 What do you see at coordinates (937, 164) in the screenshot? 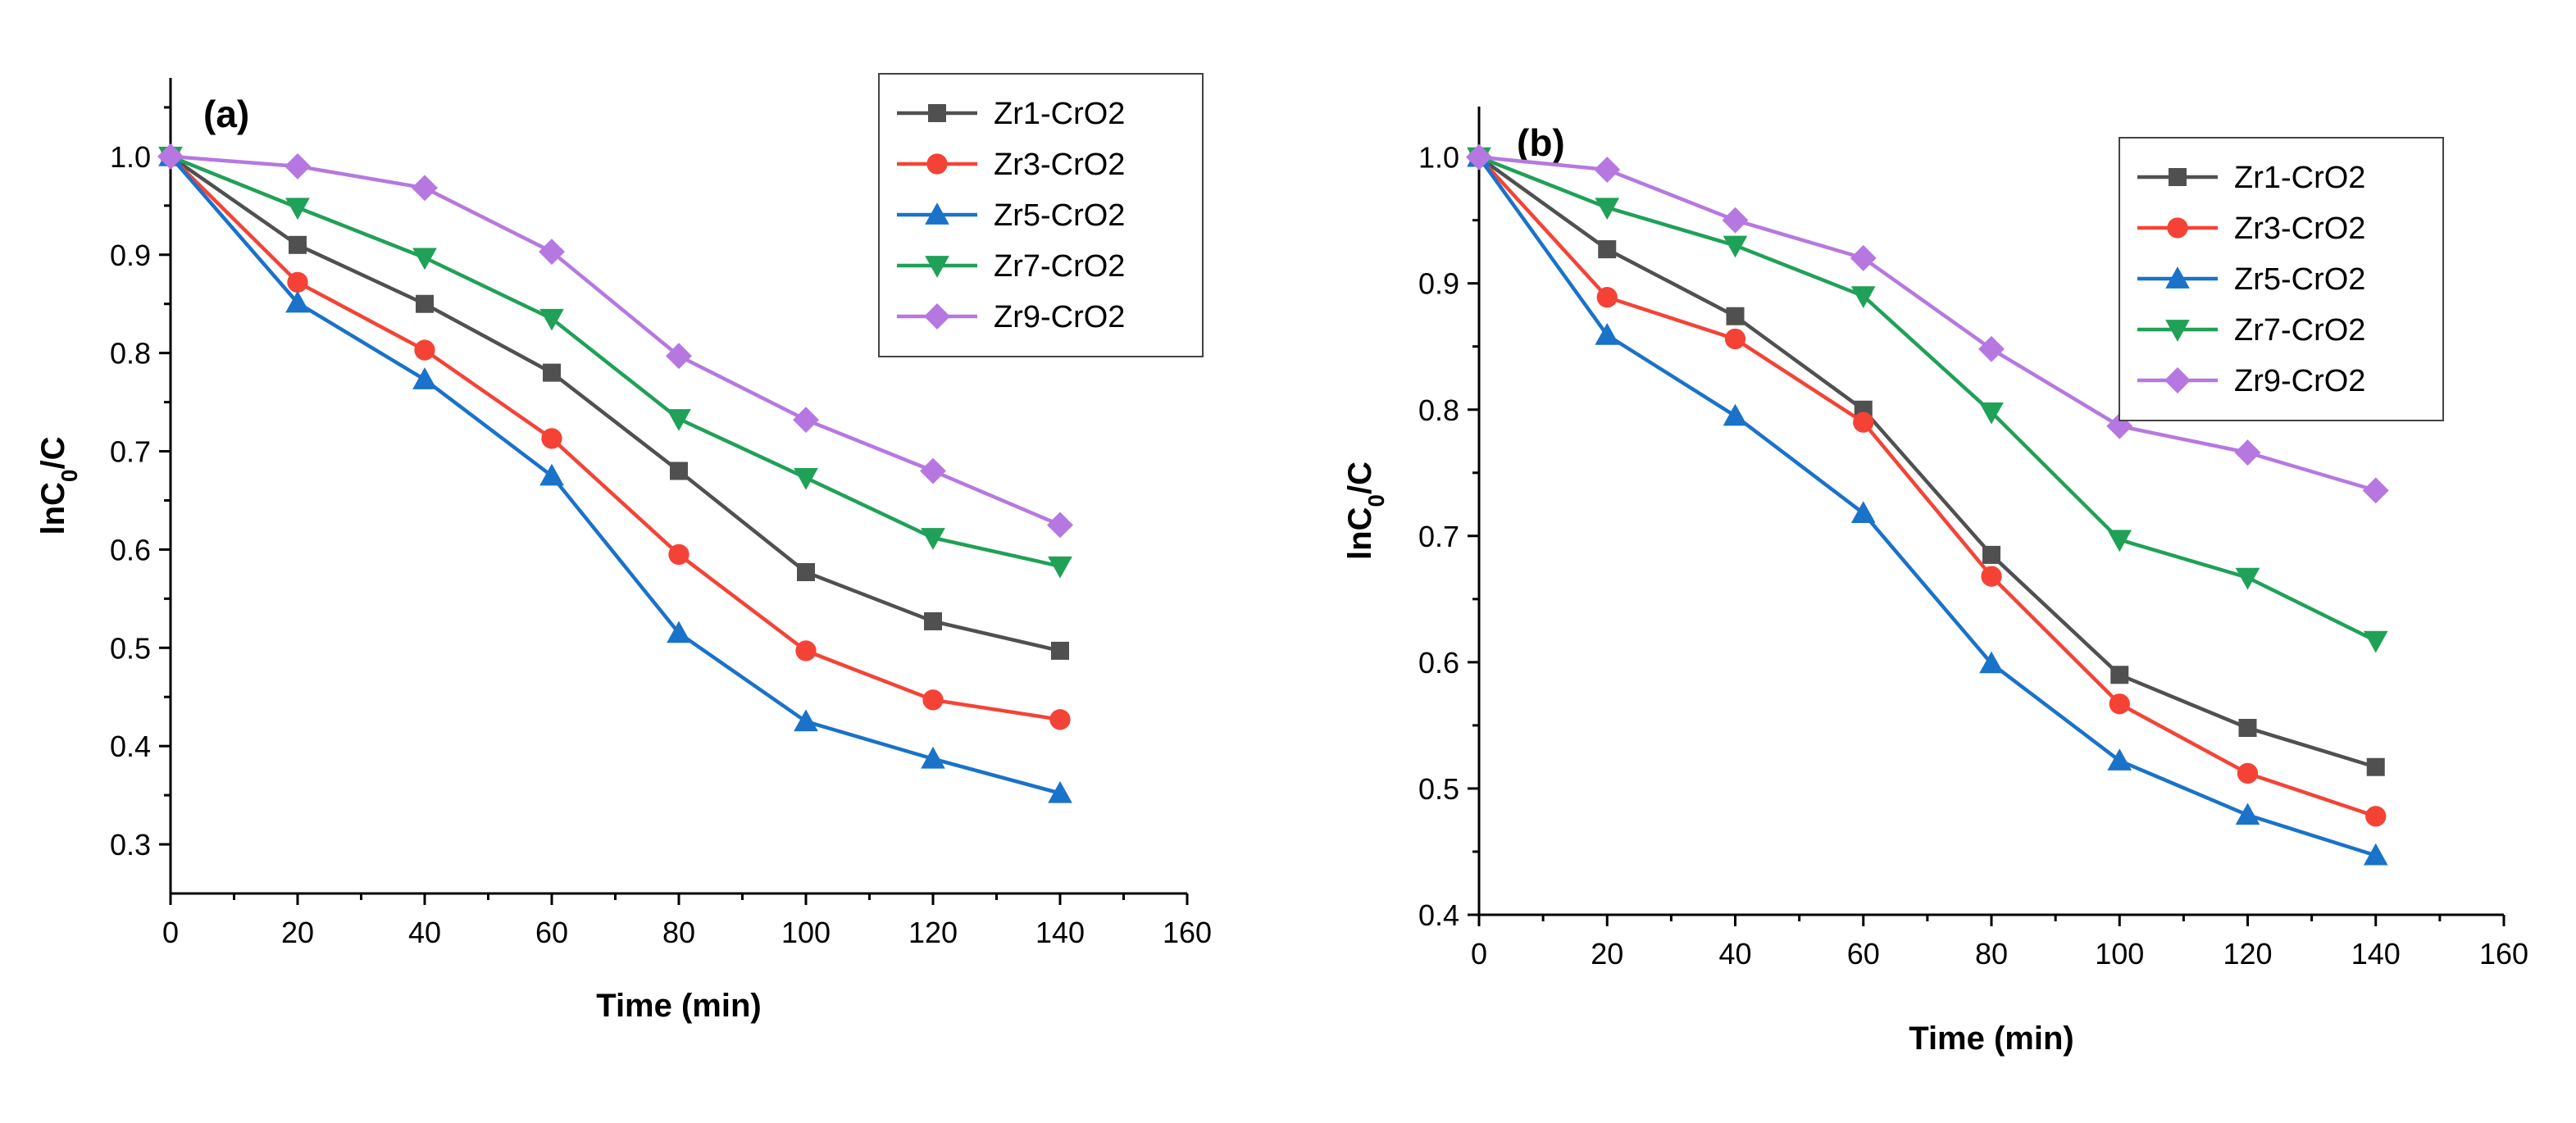
I see `legend-marker-Zr3-CrO2` at bounding box center [937, 164].